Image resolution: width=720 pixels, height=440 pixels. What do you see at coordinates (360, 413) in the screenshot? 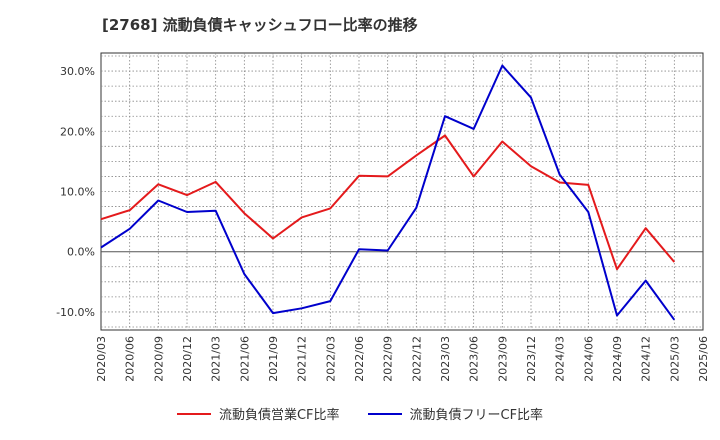
I see `legend: 流動負債営業CF比率 流動負債フリーCF比率` at bounding box center [360, 413].